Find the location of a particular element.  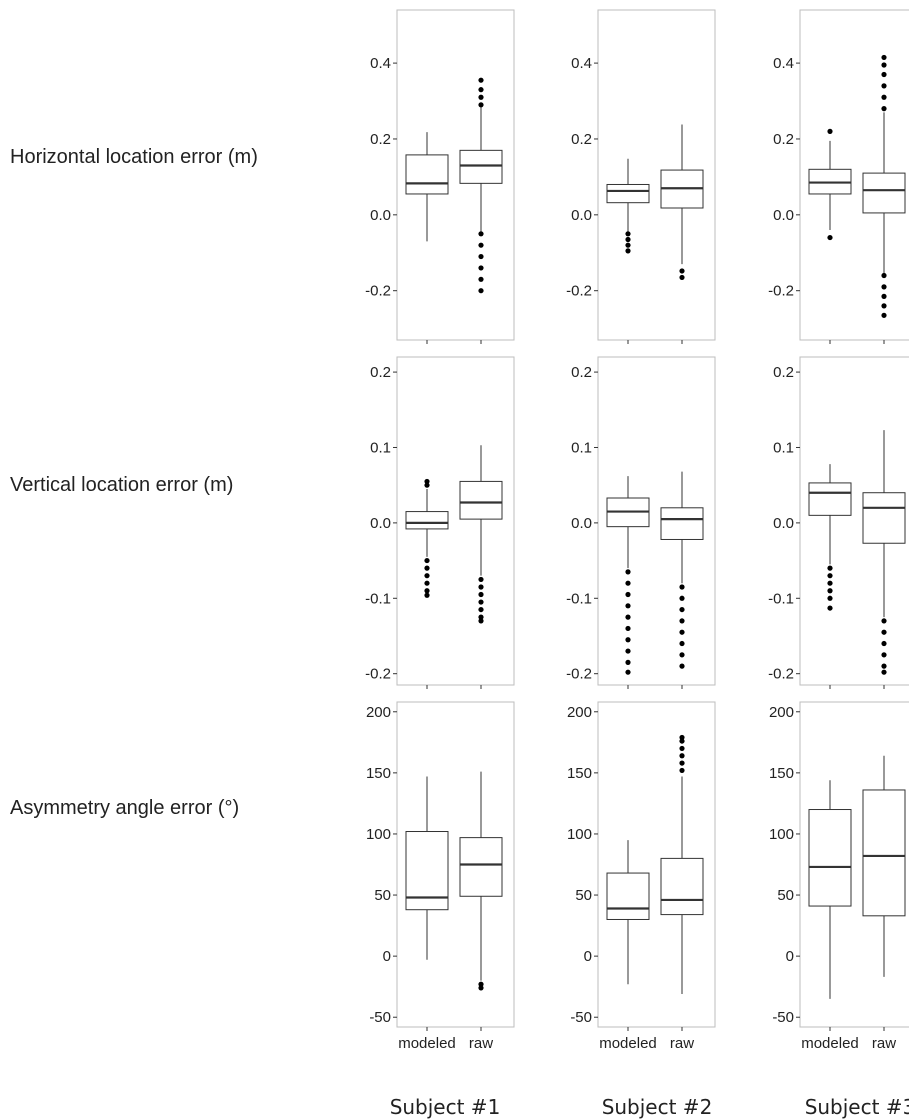

y-tick-label: 50 is located at coordinates (785, 895).